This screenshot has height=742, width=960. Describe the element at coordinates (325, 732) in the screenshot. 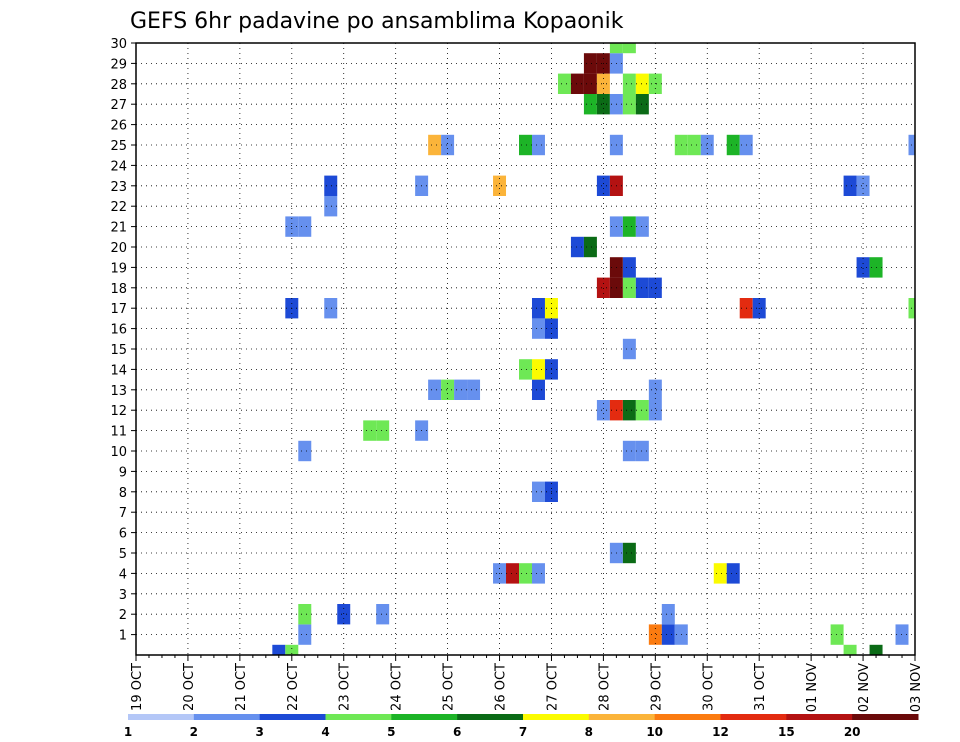

I see `colorbar-label: 4` at that location.